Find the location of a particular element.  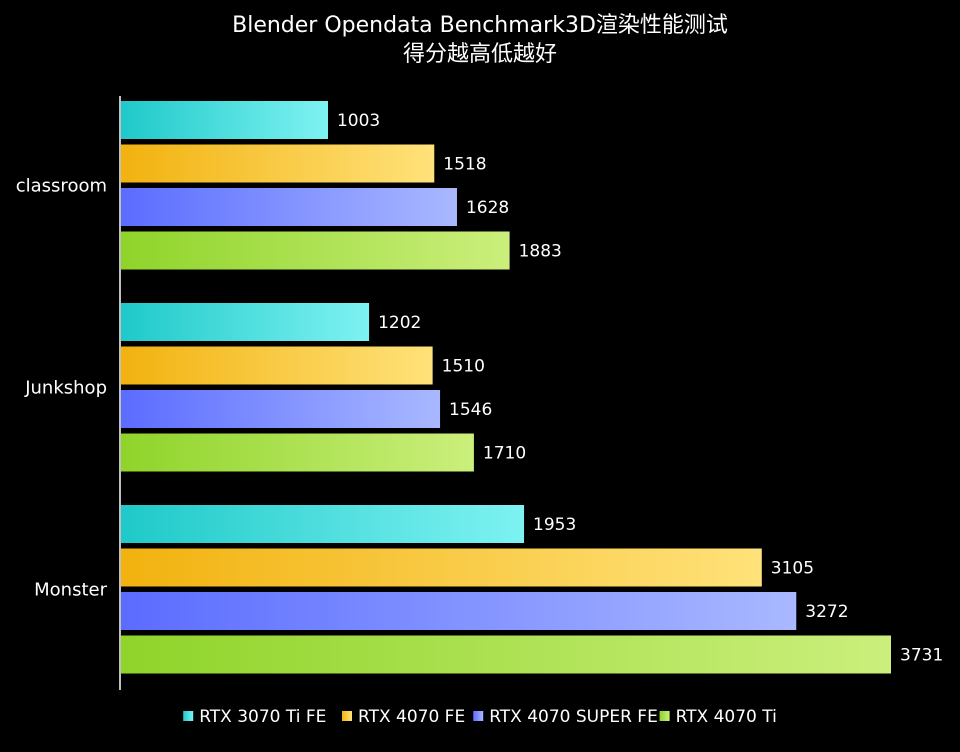

bar-value-label: 1003 is located at coordinates (358, 121).